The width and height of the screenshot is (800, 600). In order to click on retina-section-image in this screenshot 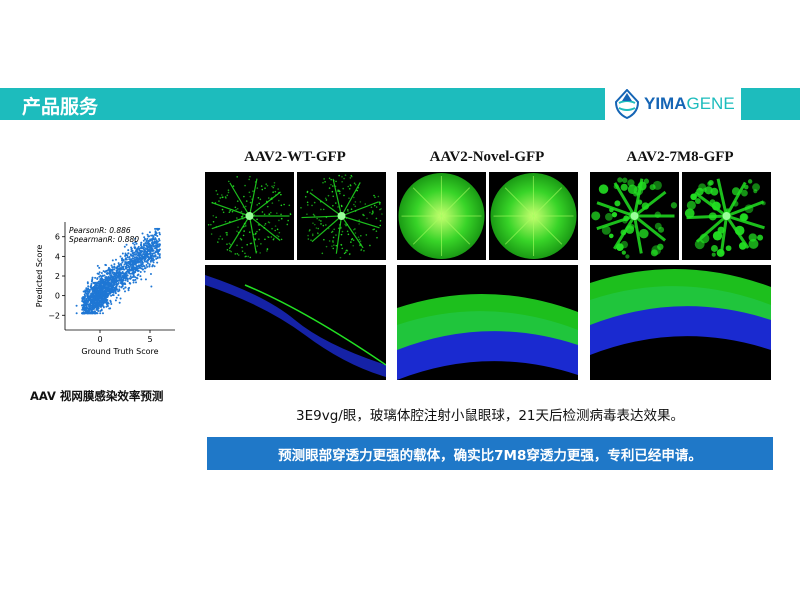, I will do `click(295, 322)`.